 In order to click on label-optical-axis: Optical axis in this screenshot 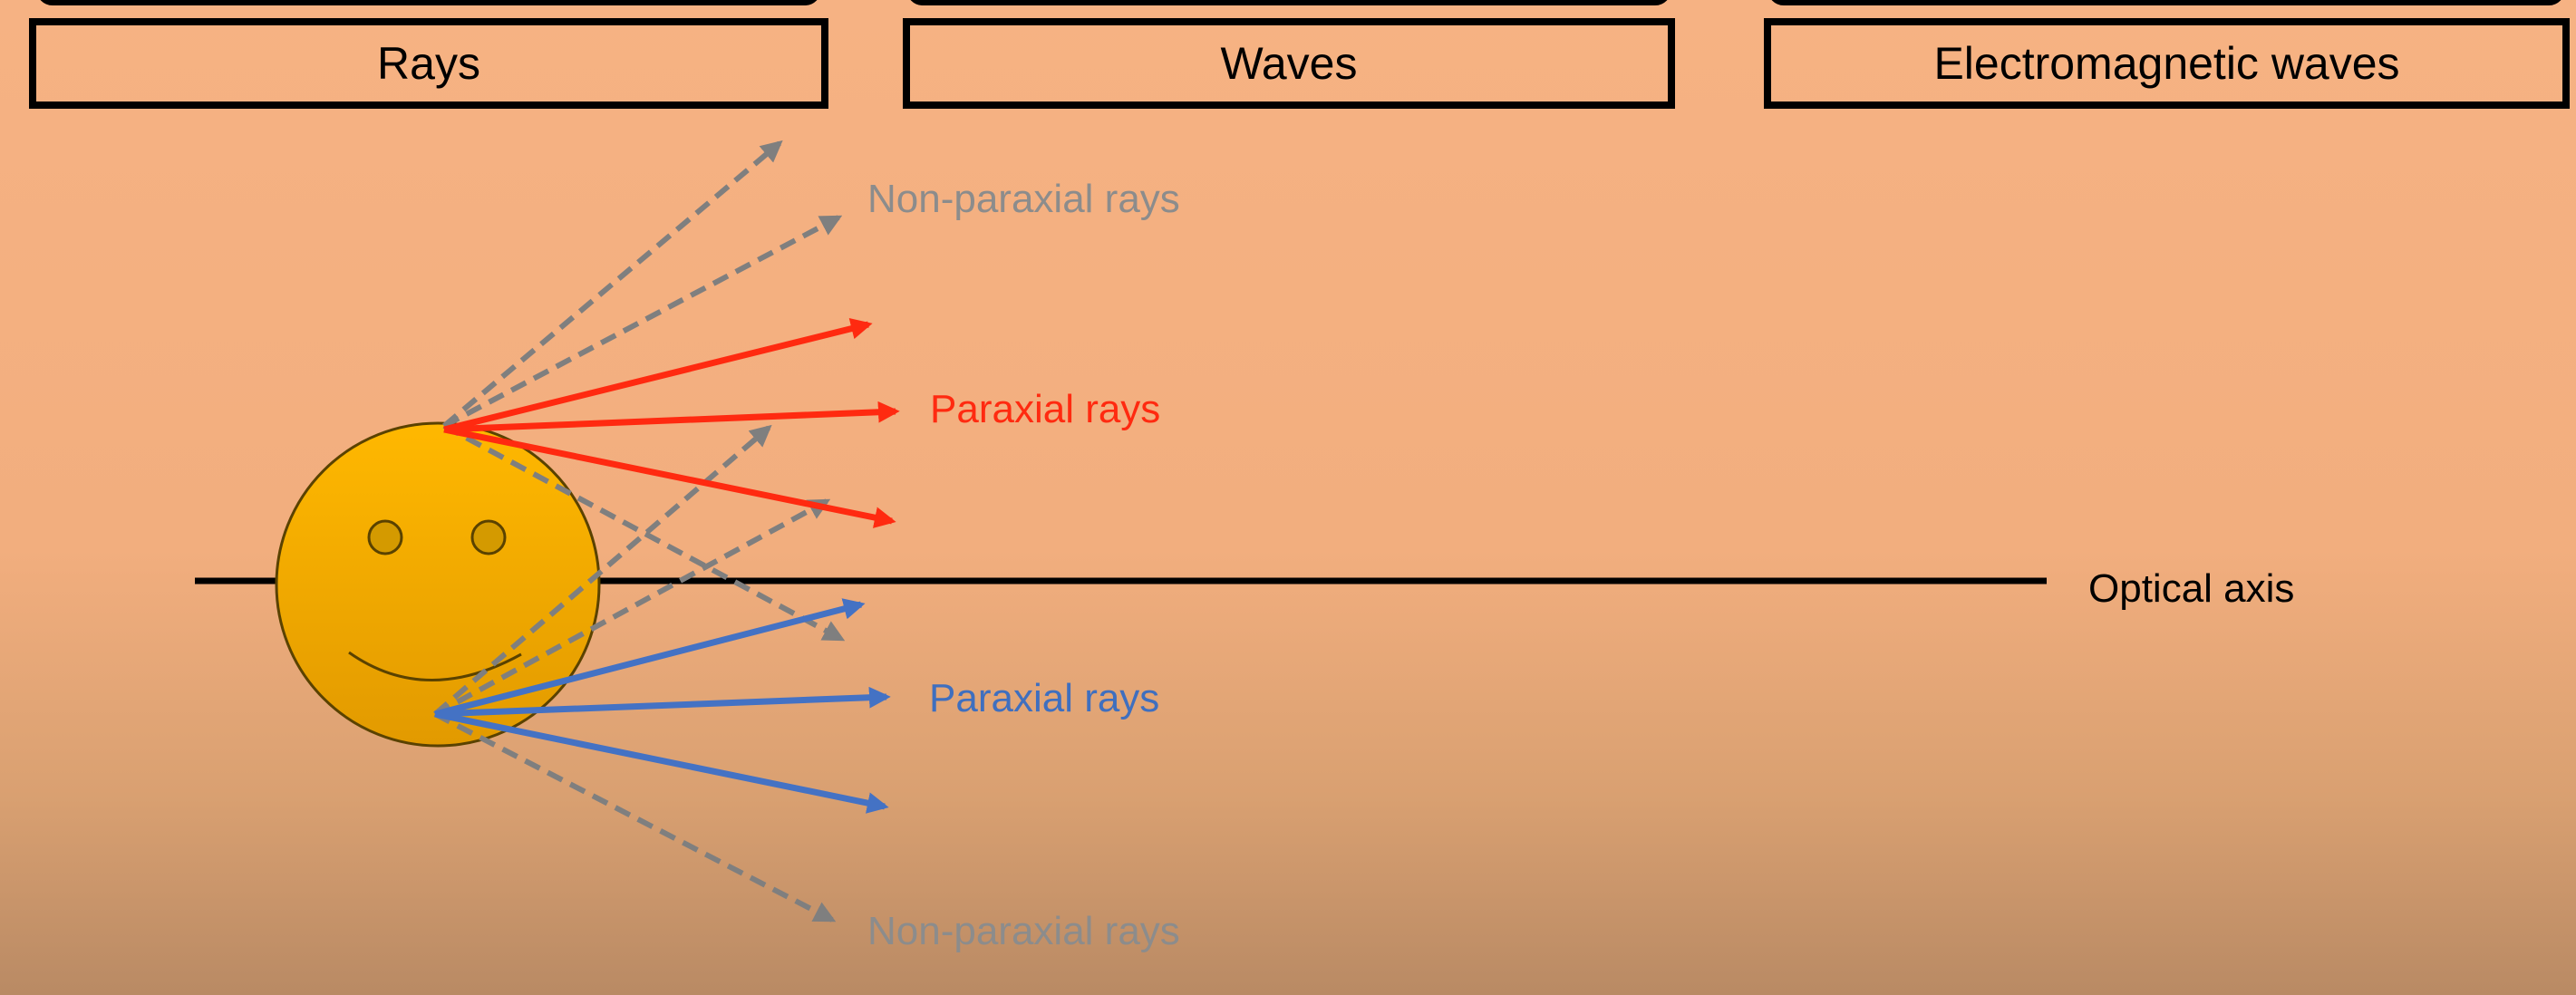, I will do `click(2191, 588)`.